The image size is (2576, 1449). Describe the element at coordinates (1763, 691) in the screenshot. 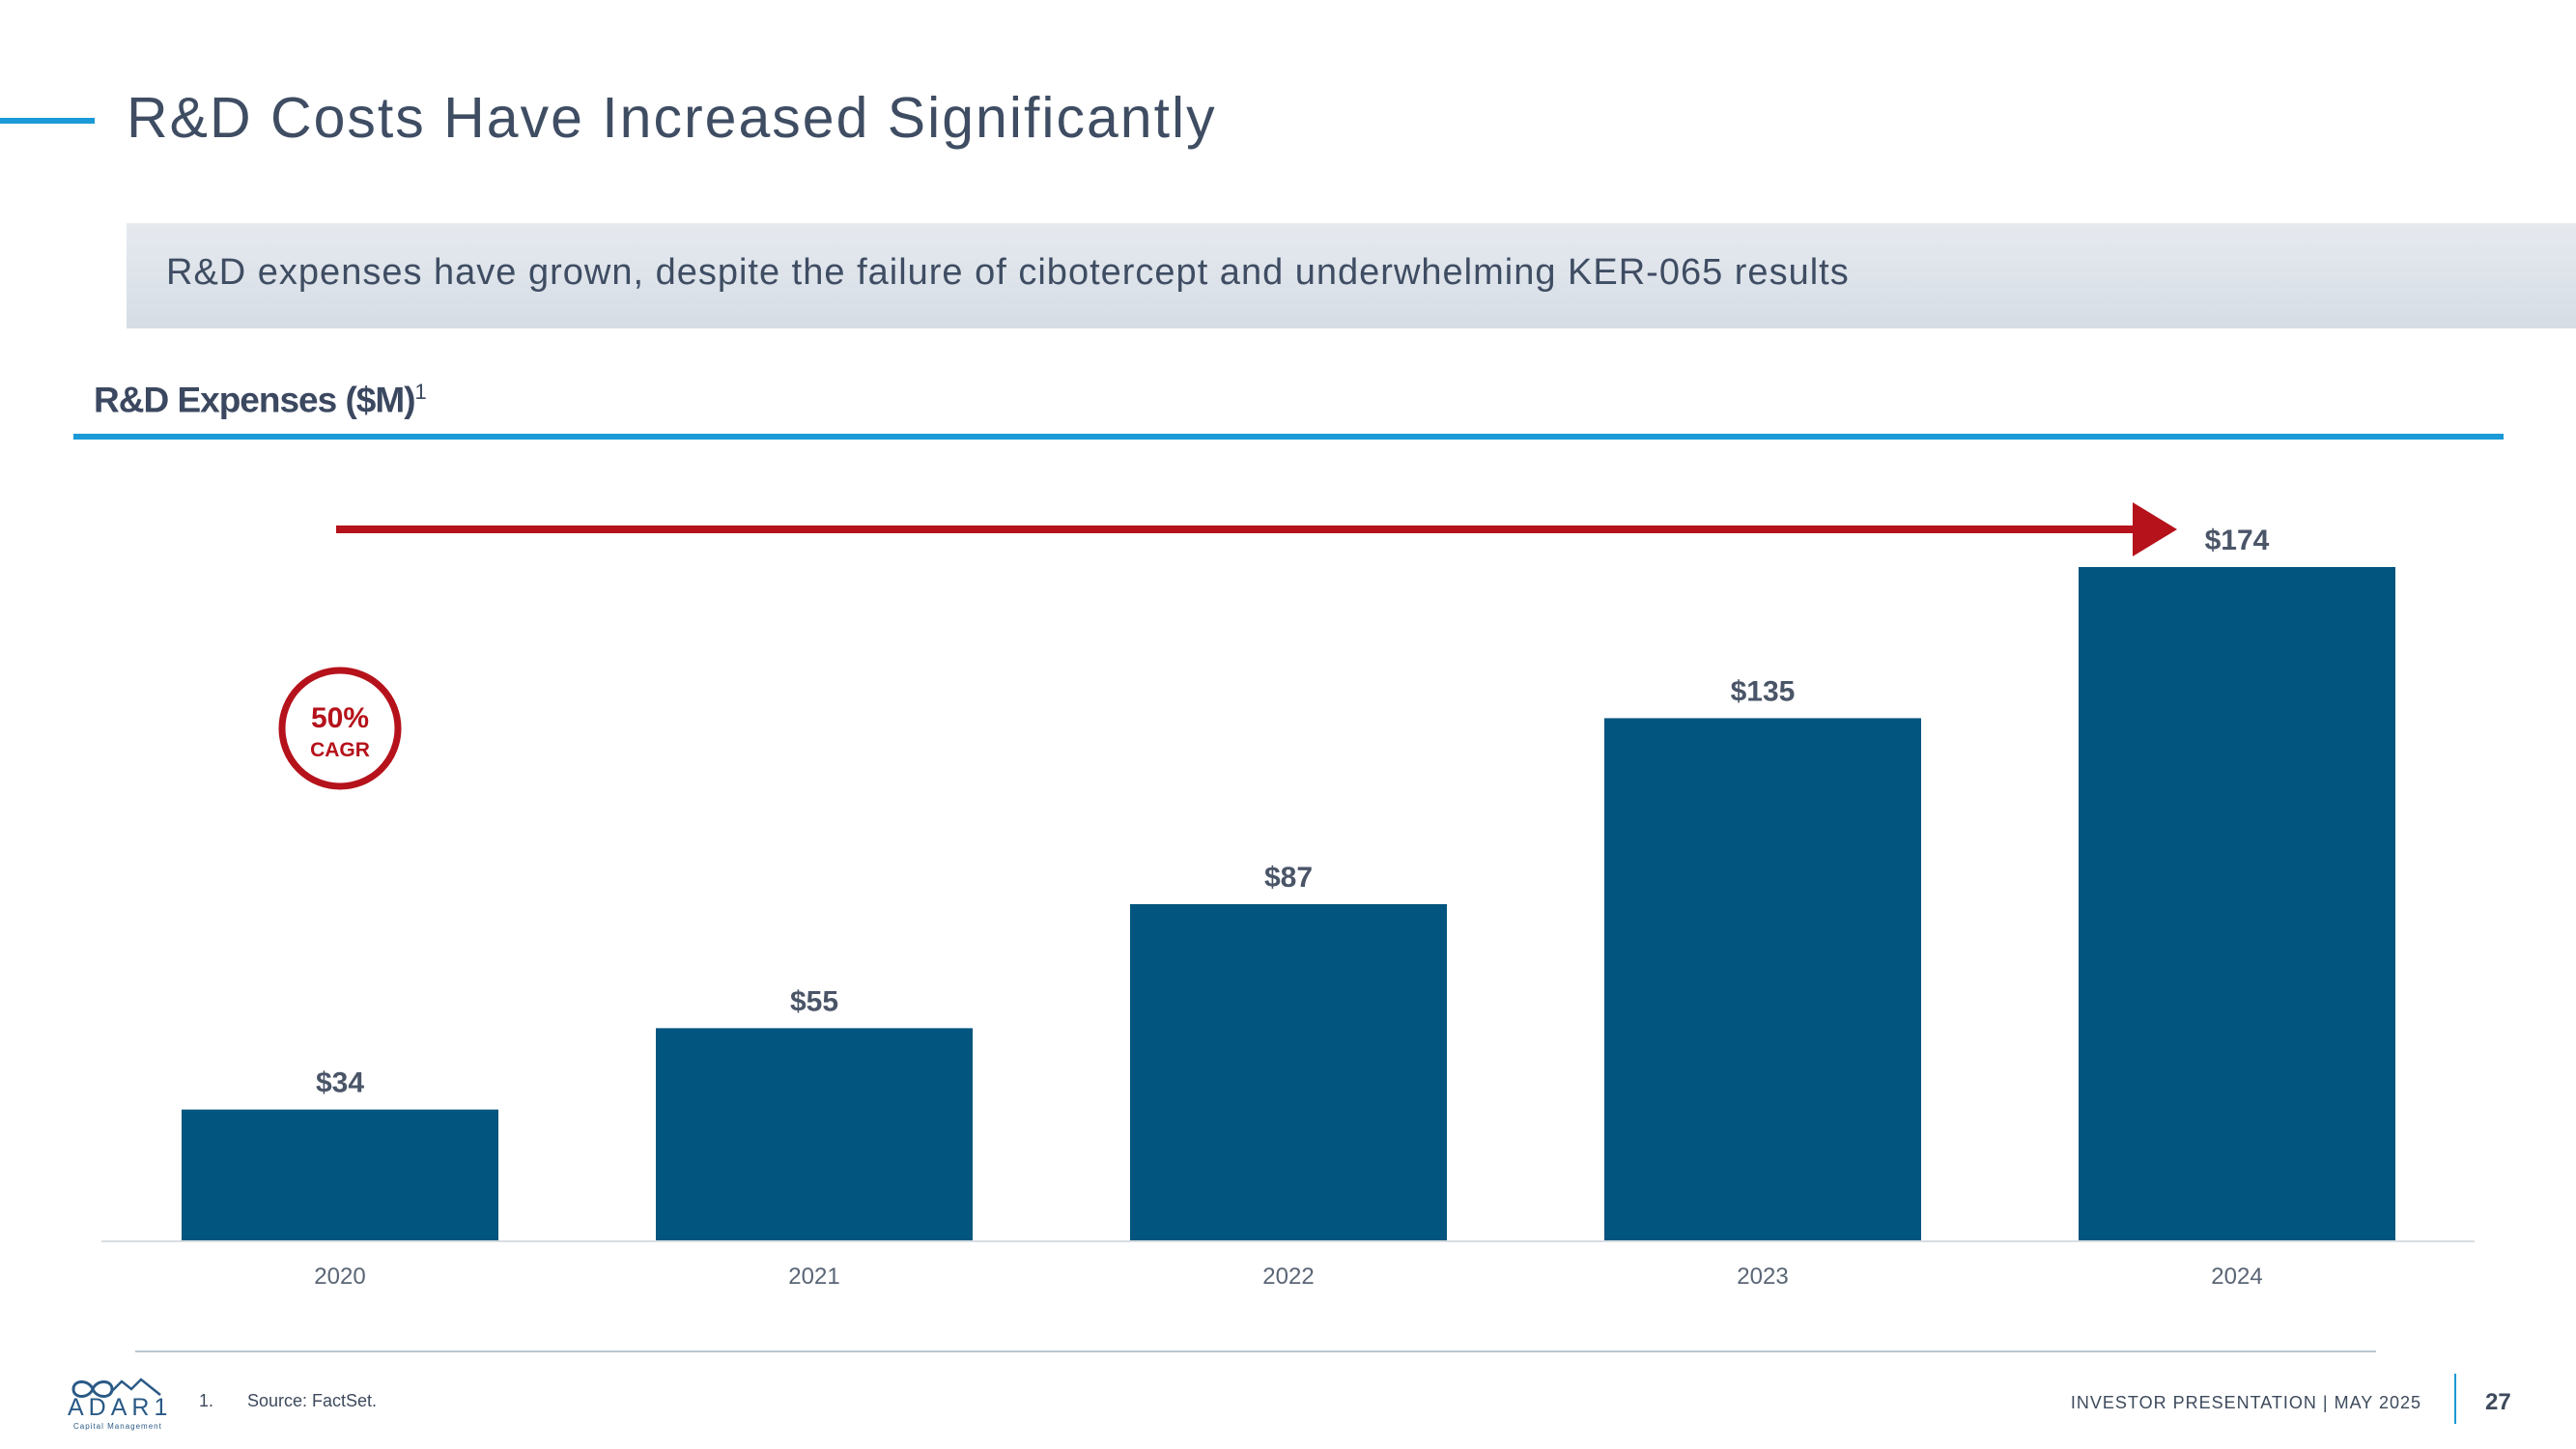

I see `bar-value-label-2023: $135` at that location.